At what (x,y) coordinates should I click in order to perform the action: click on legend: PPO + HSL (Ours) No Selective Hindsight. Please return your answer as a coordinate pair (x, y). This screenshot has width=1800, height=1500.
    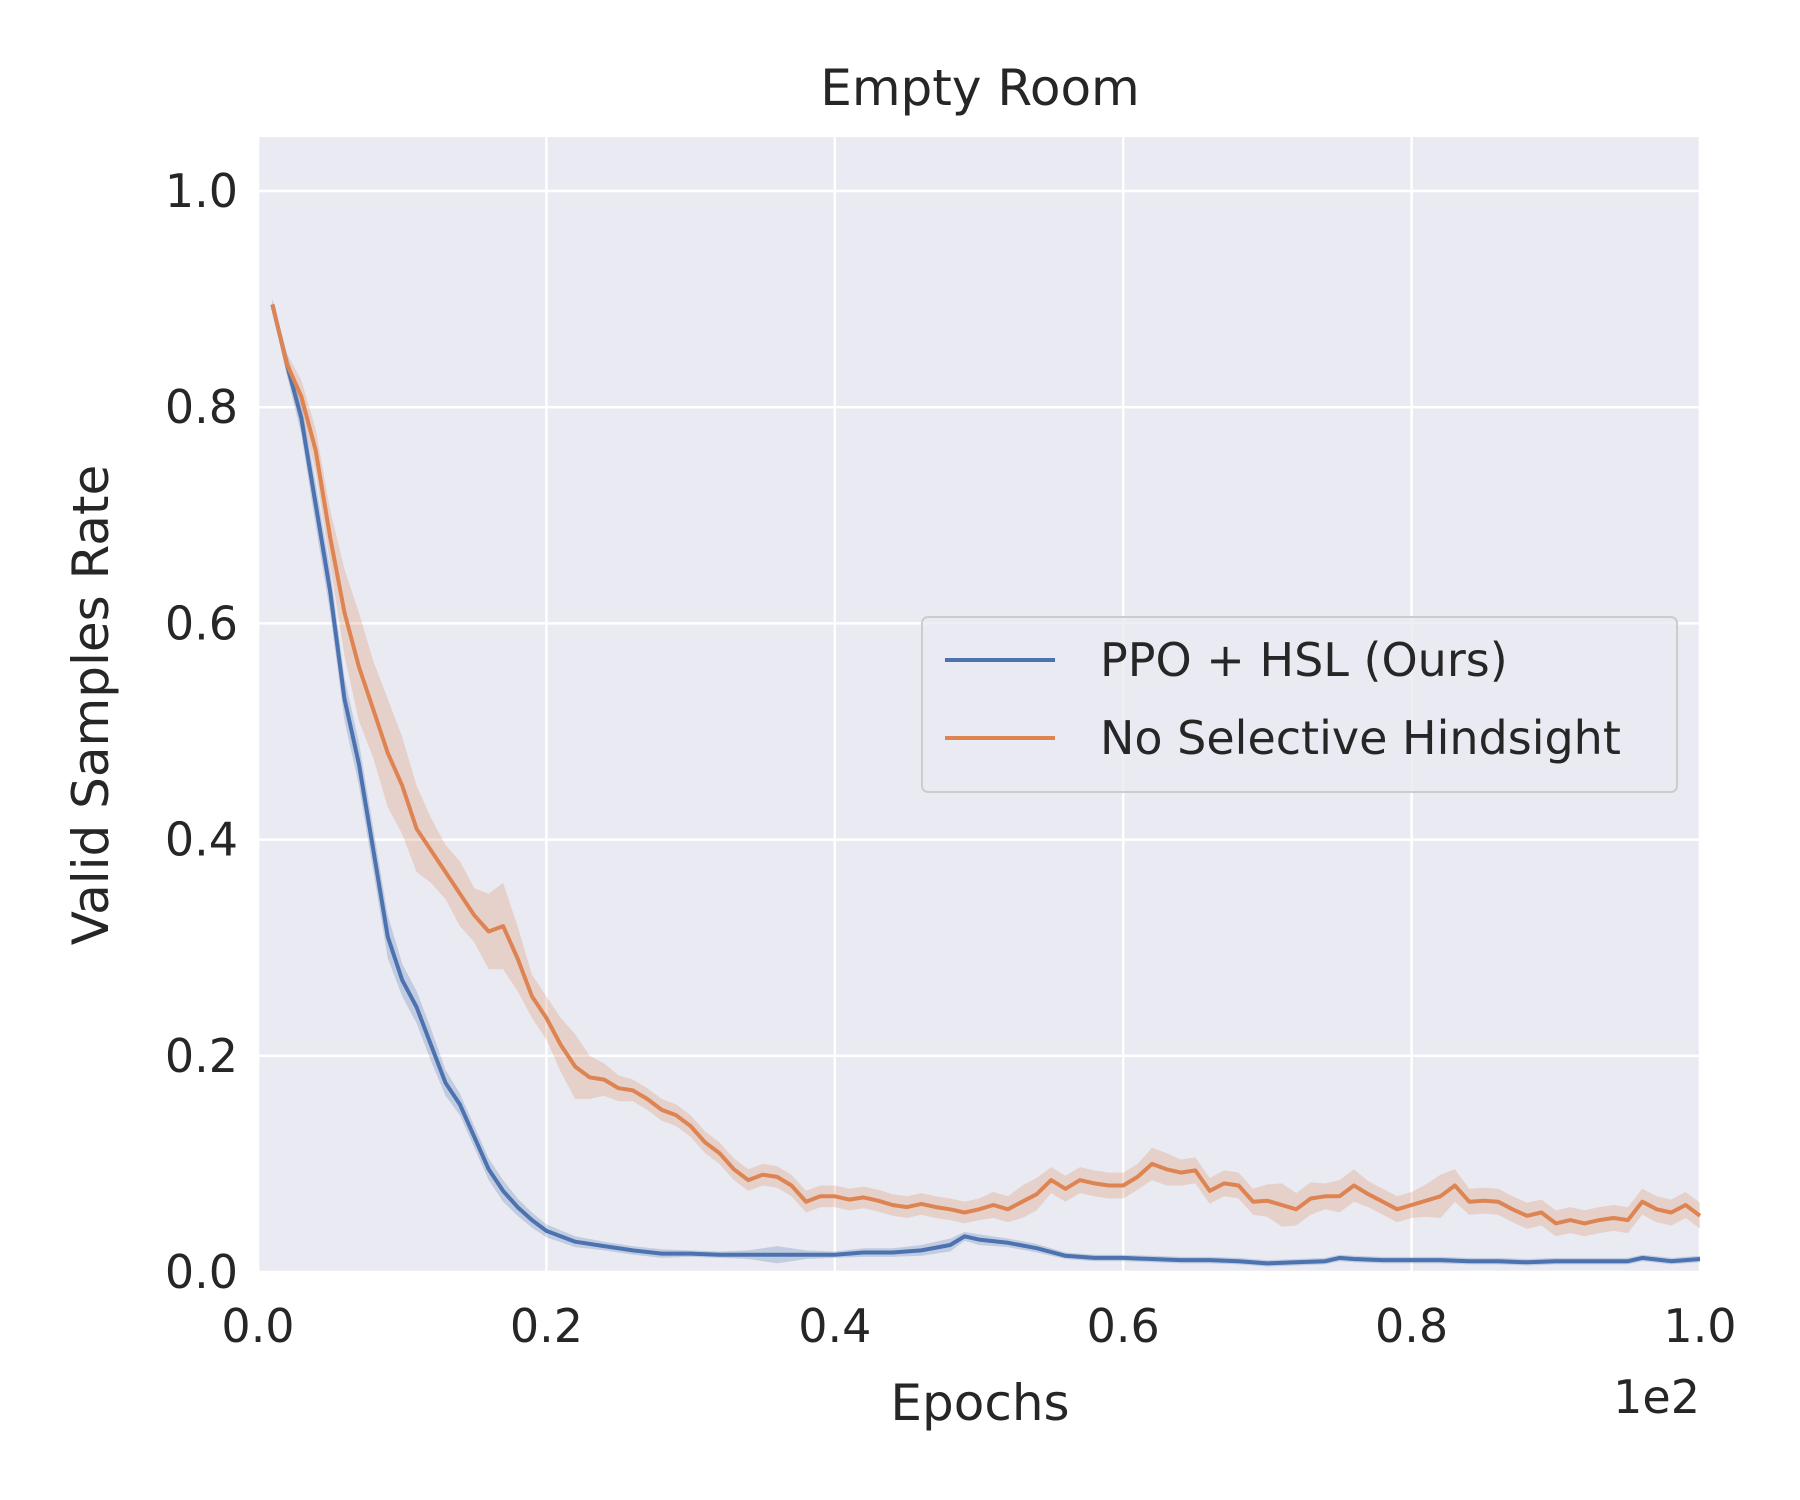
    Looking at the image, I should click on (1299, 704).